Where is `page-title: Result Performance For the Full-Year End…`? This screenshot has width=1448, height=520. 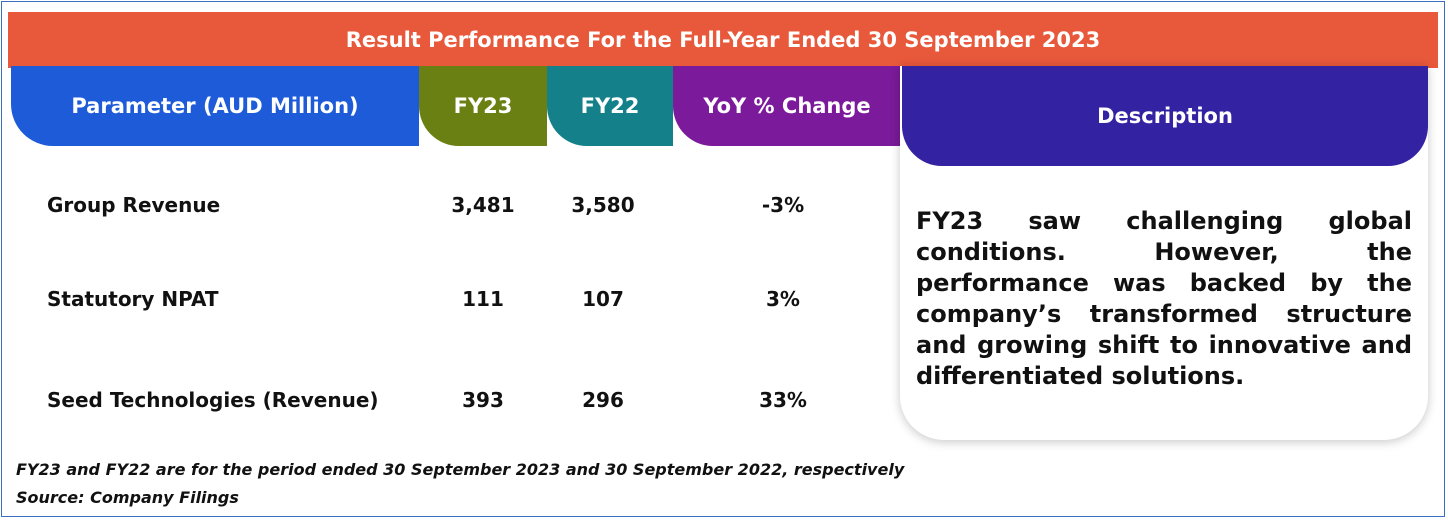
page-title: Result Performance For the Full-Year End… is located at coordinates (723, 40).